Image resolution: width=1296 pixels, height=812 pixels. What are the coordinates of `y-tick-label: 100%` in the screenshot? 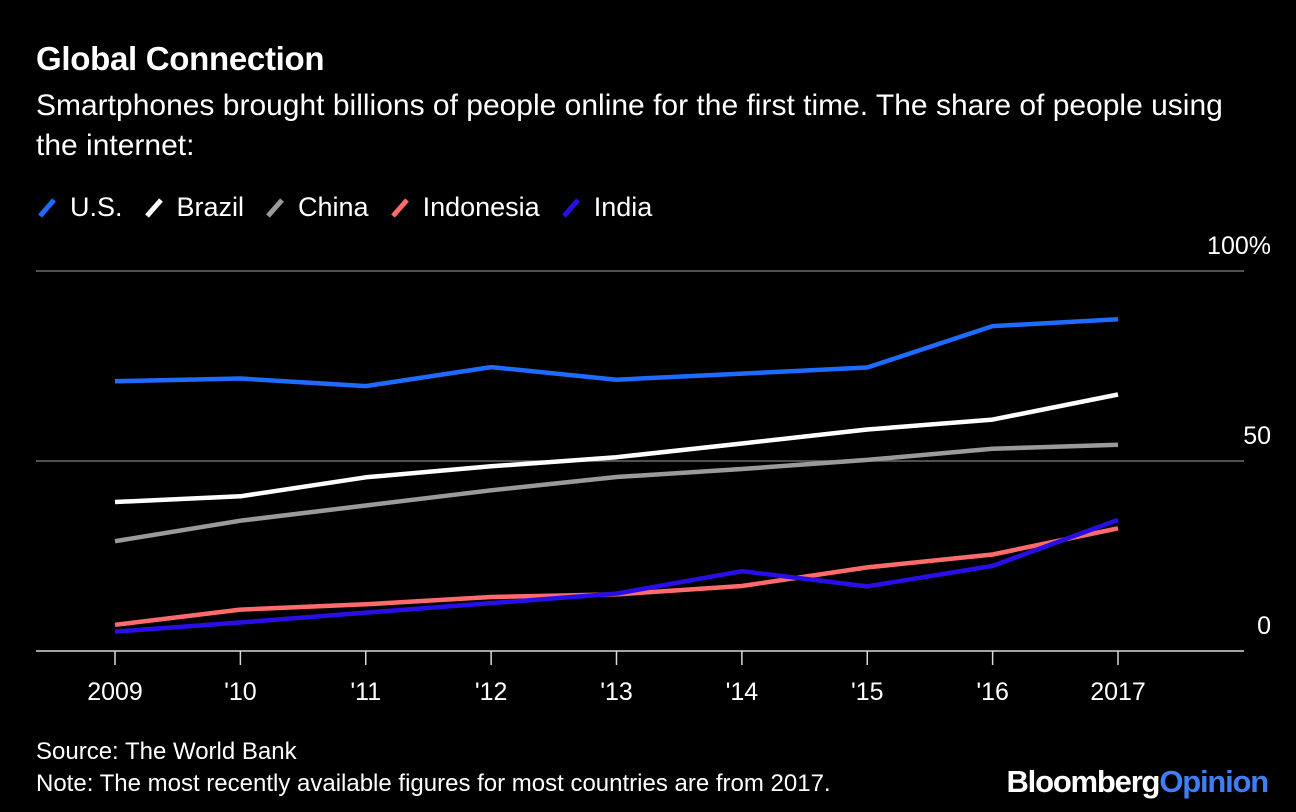 It's located at (1239, 246).